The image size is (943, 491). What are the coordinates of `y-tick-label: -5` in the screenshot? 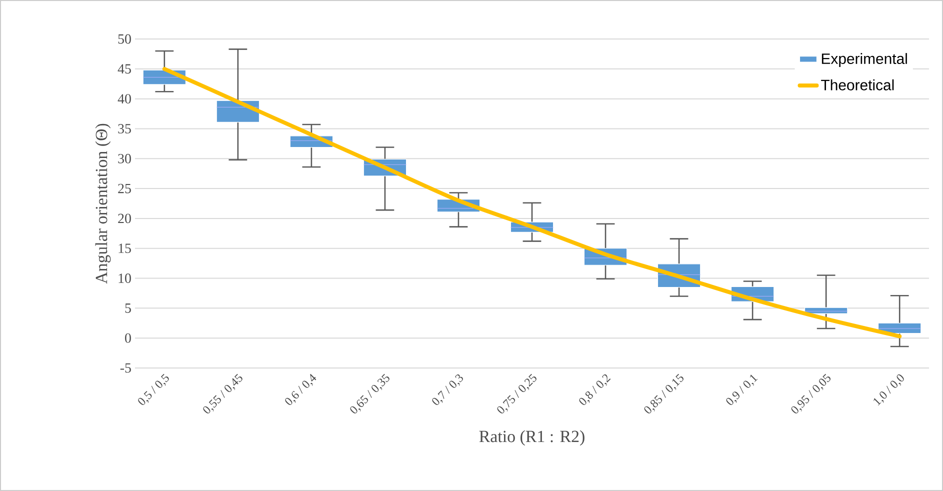 It's located at (125, 368).